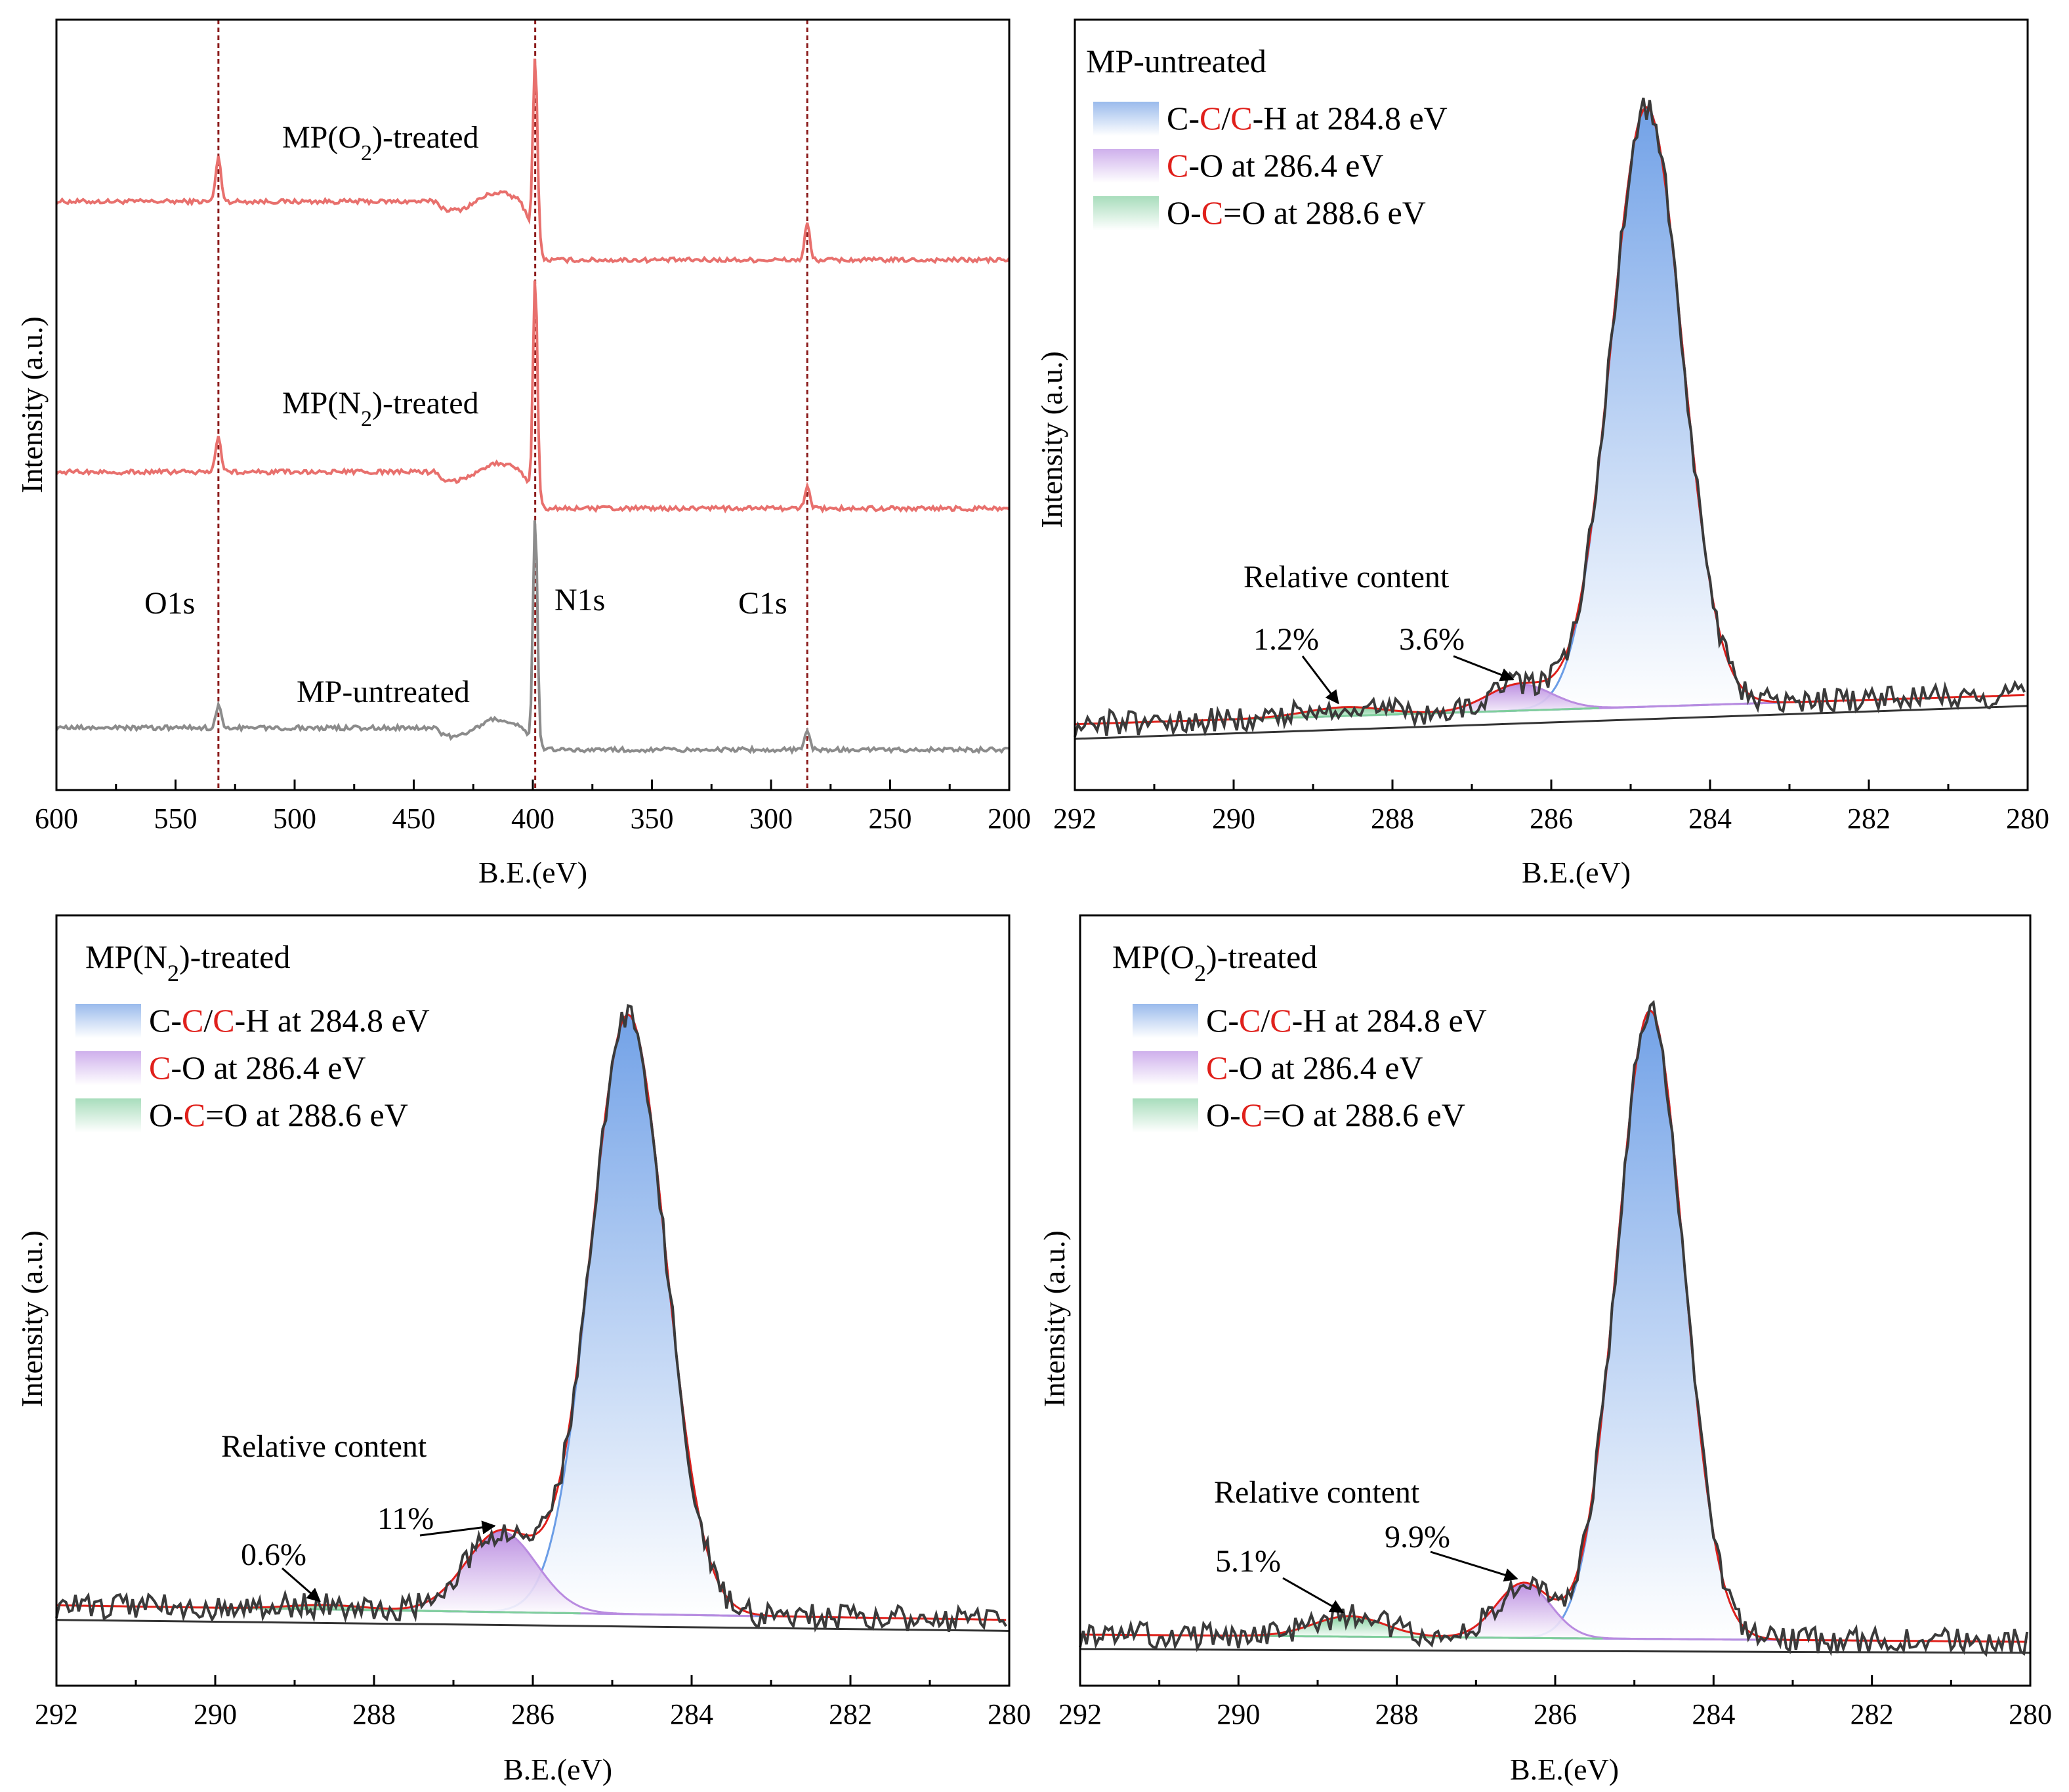  What do you see at coordinates (532, 1714) in the screenshot?
I see `mp_n2-x-tick-label: 286` at bounding box center [532, 1714].